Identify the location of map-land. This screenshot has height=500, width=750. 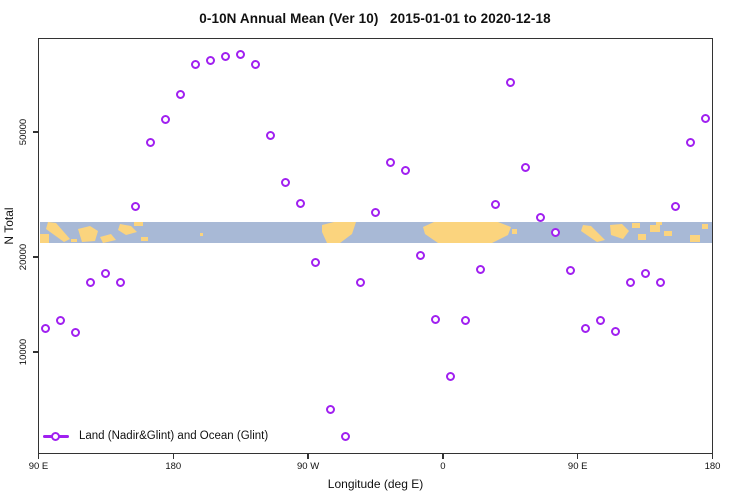
(374, 232).